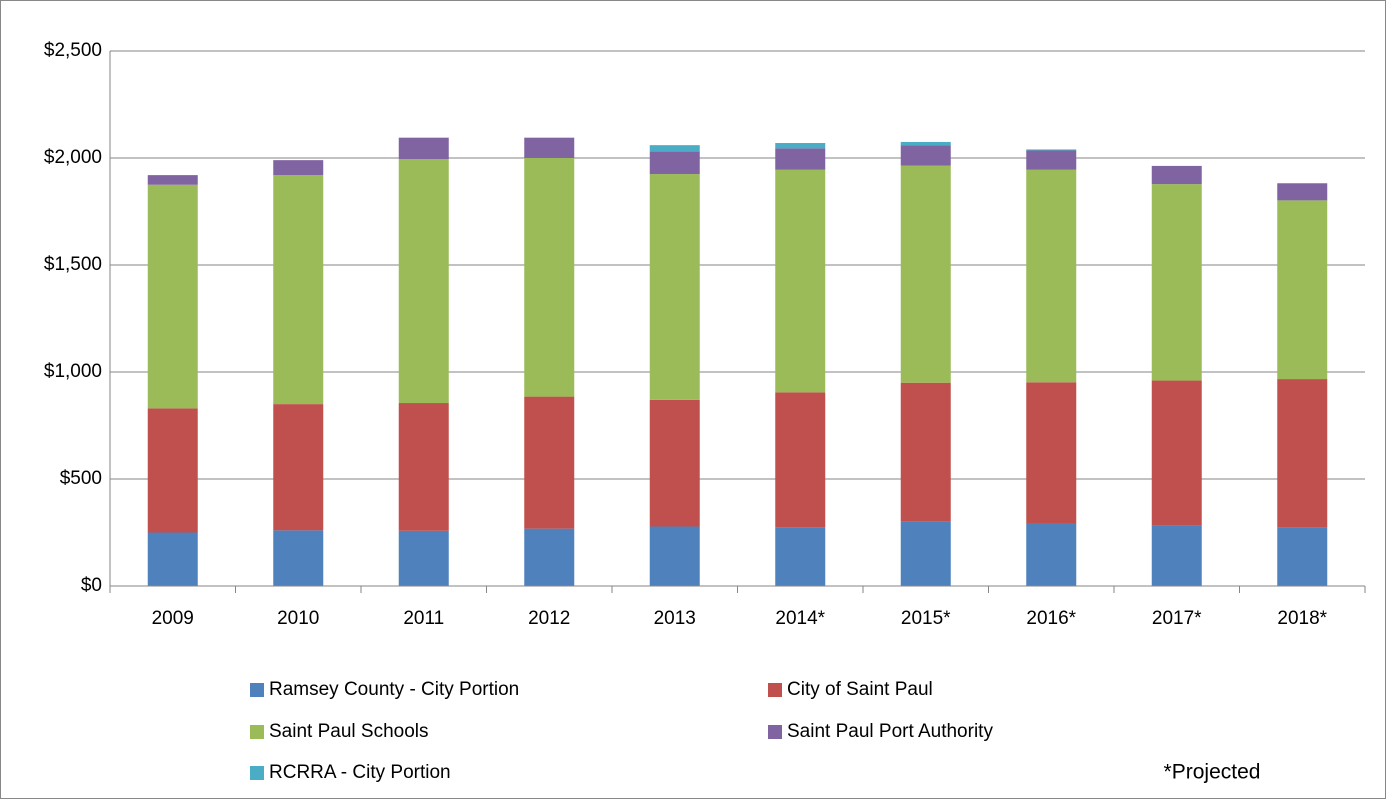  Describe the element at coordinates (73, 371) in the screenshot. I see `y-tick-label: $1,000` at that location.